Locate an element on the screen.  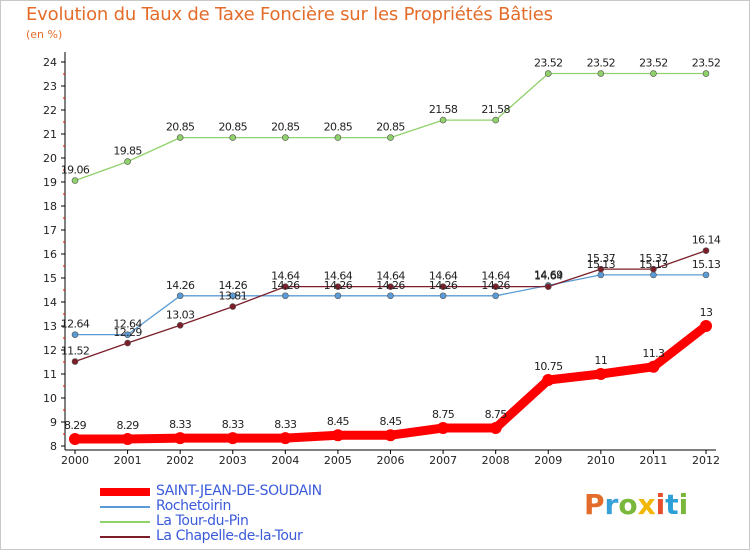
brand-letter: r is located at coordinates (611, 504).